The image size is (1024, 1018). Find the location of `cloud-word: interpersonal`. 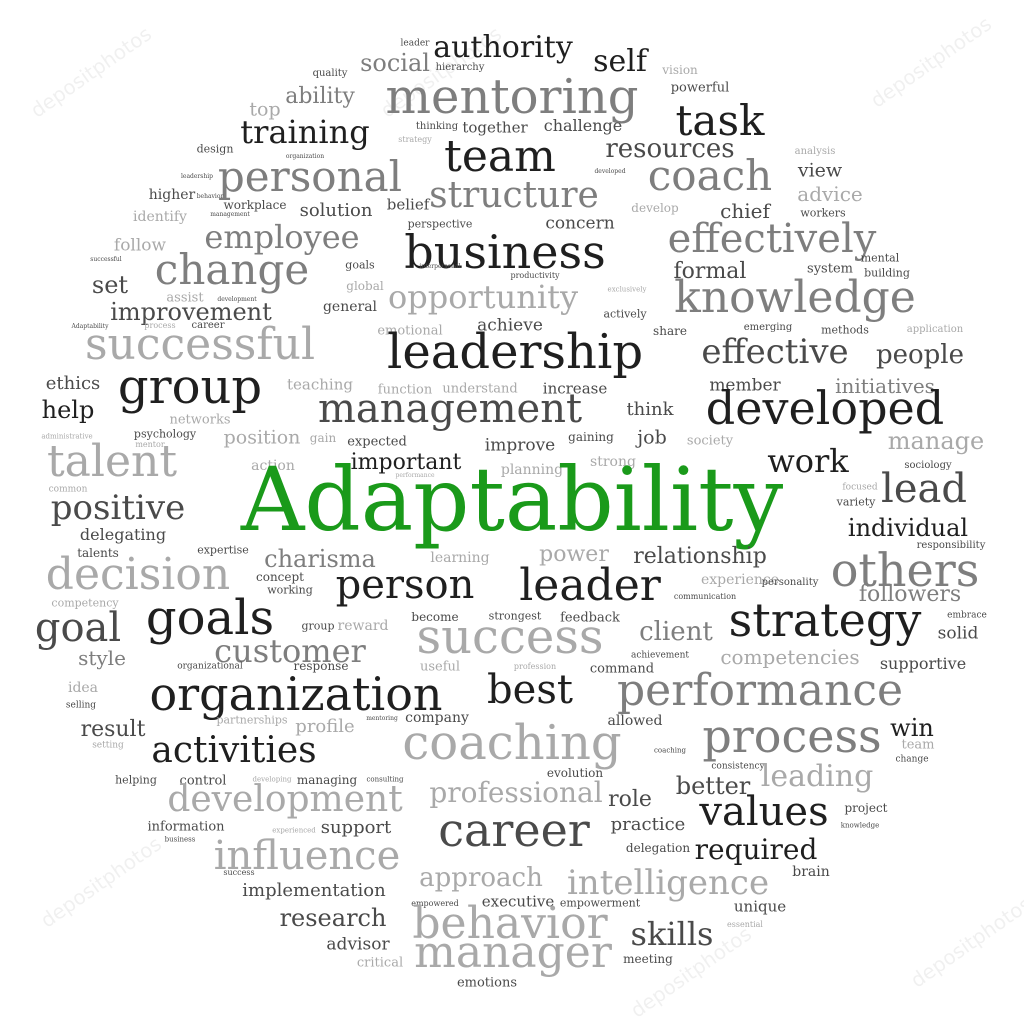

cloud-word: interpersonal is located at coordinates (440, 266).